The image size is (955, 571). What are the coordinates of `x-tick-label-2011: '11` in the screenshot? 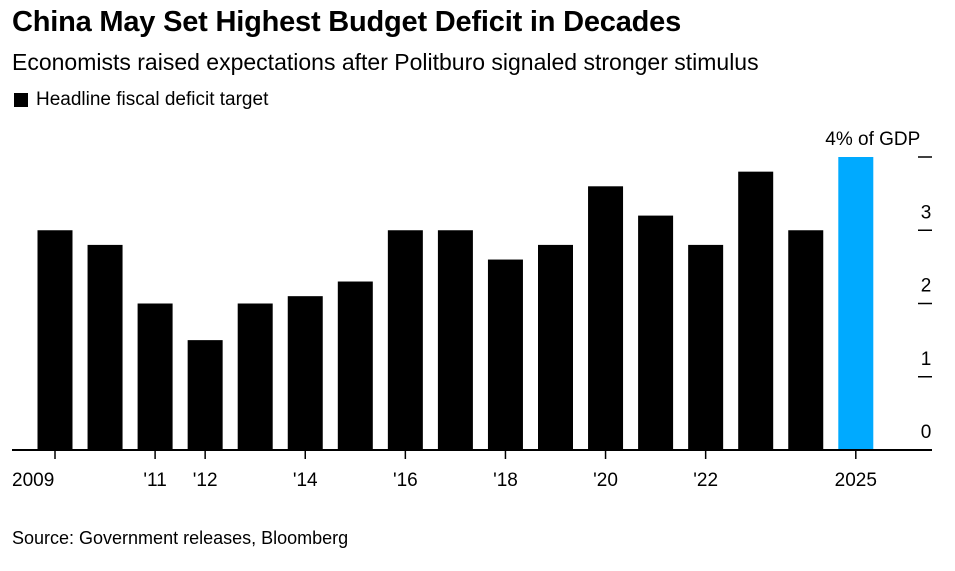 It's located at (154, 480).